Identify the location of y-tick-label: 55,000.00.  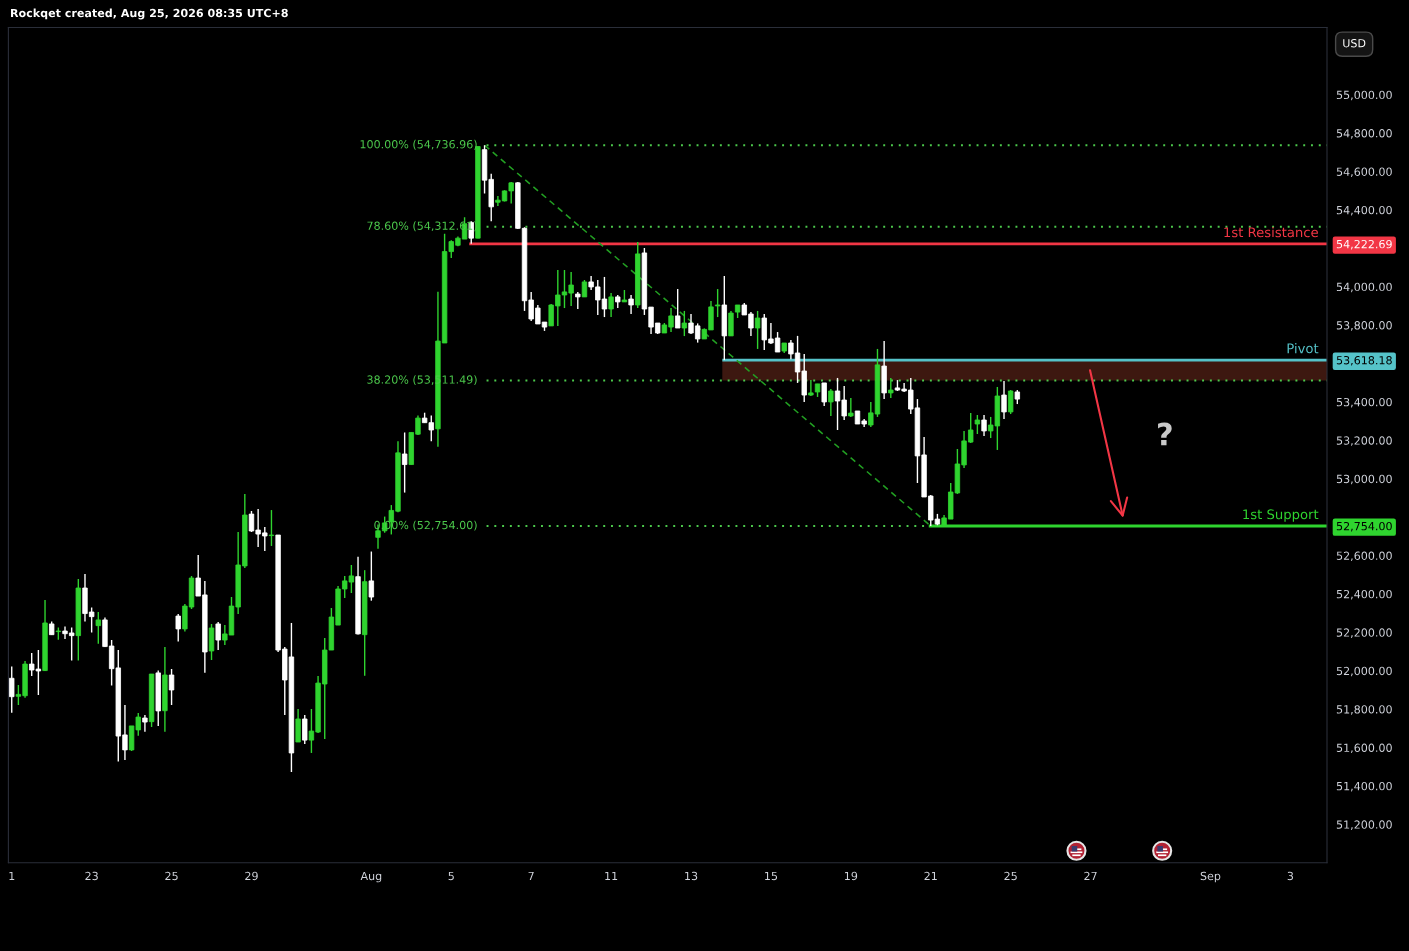
(1364, 95).